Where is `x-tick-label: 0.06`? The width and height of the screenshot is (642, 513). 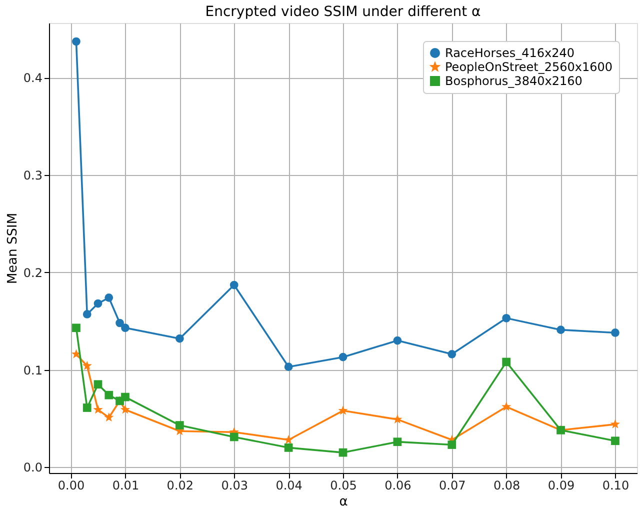
x-tick-label: 0.06 is located at coordinates (398, 485).